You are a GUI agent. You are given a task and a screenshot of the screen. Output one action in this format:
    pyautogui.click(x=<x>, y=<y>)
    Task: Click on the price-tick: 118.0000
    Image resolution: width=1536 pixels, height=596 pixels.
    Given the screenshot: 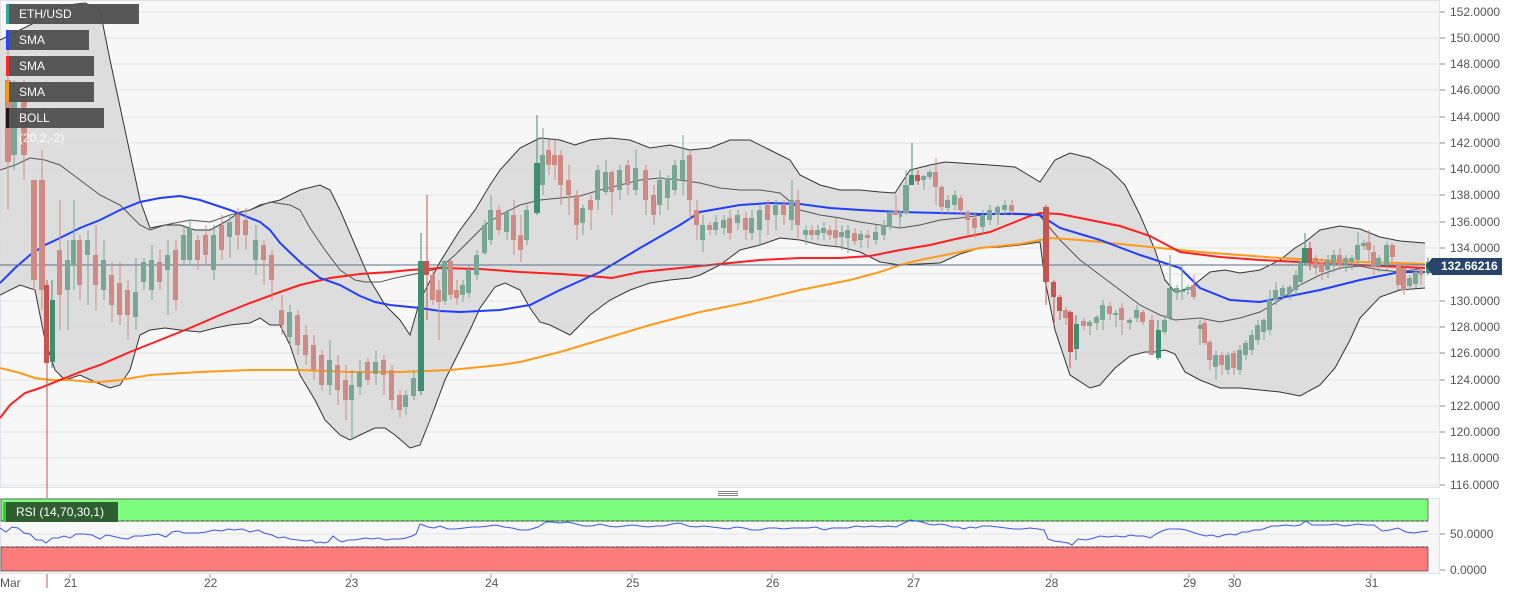 What is the action you would take?
    pyautogui.click(x=1475, y=458)
    